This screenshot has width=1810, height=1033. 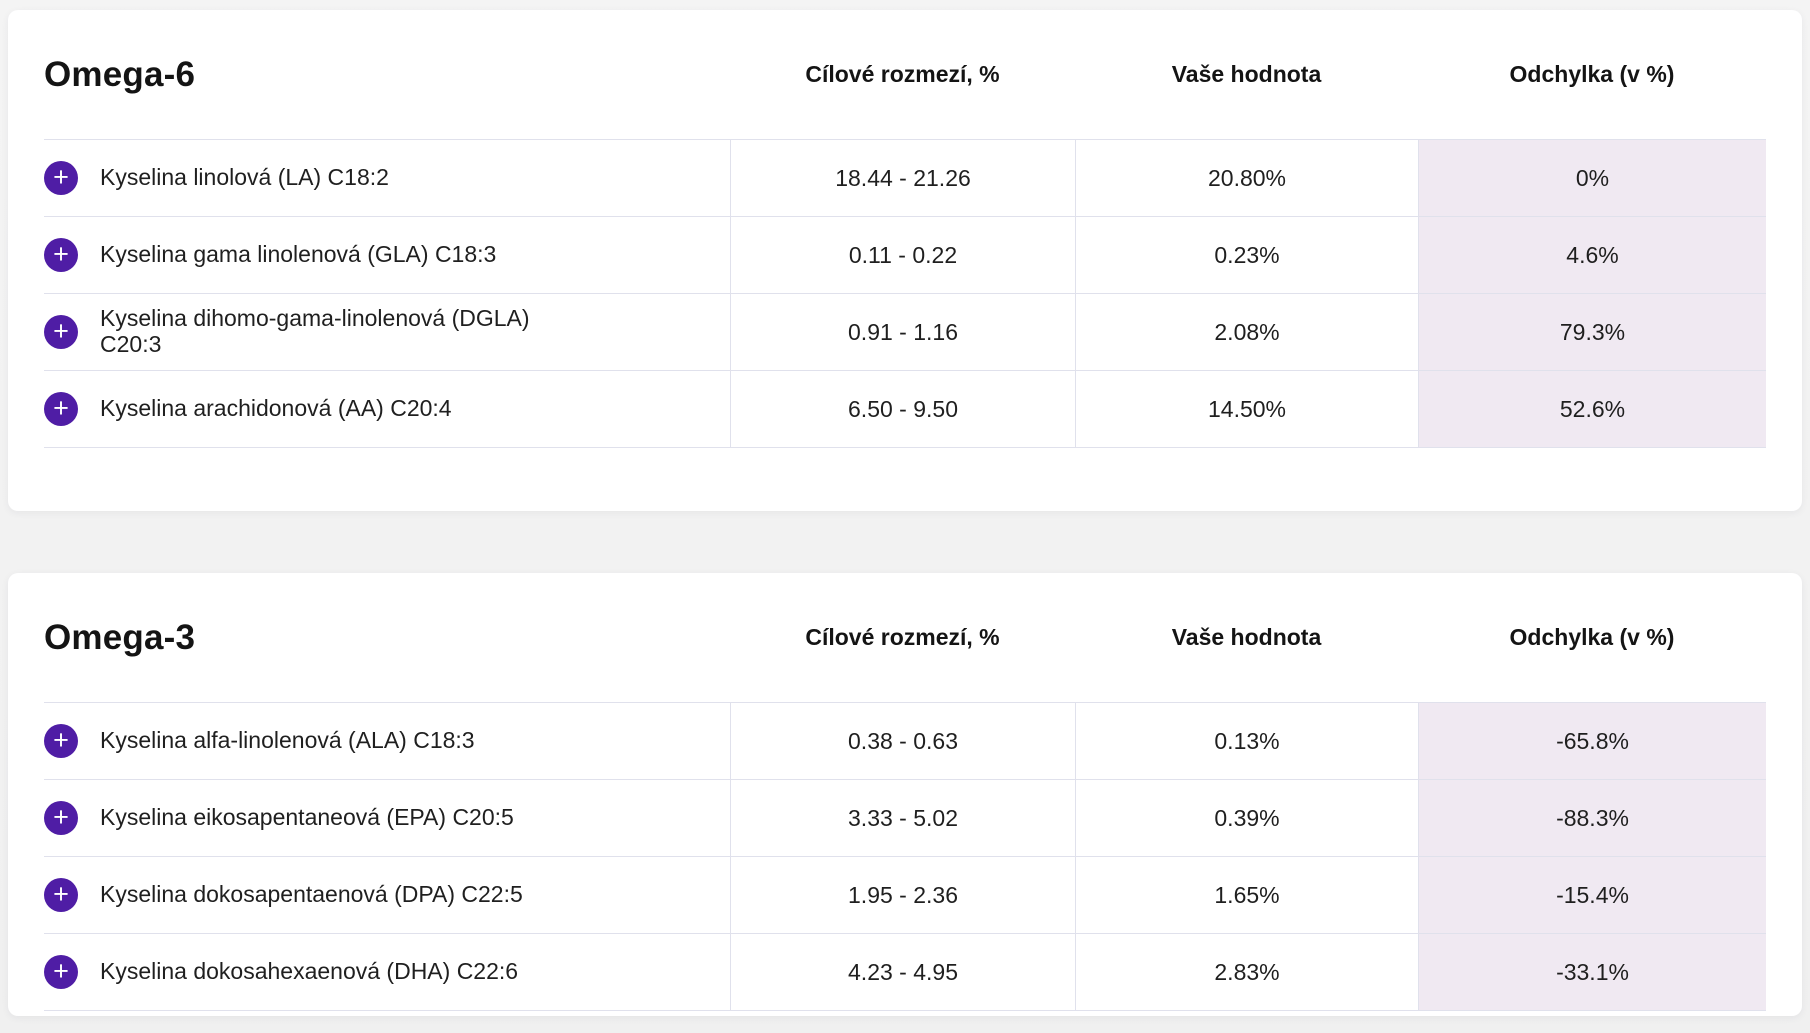 I want to click on section-title: Omega-6, so click(x=120, y=74).